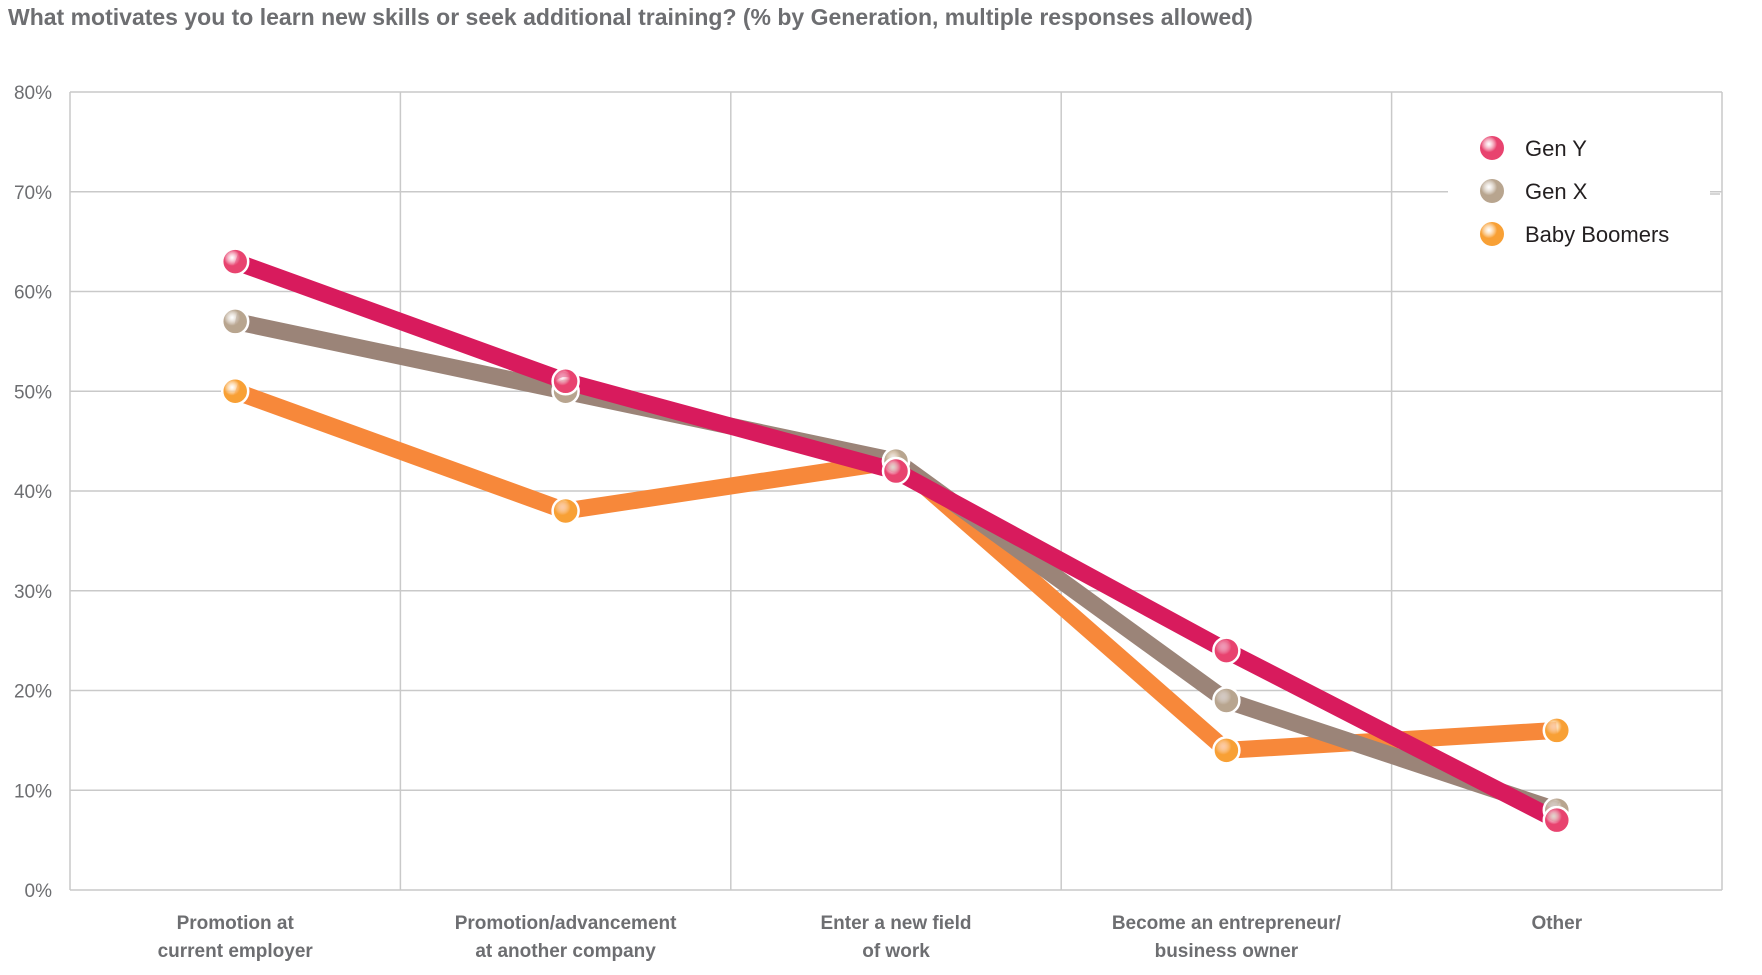 This screenshot has width=1762, height=975. What do you see at coordinates (33, 93) in the screenshot?
I see `y-tick-label: 80%` at bounding box center [33, 93].